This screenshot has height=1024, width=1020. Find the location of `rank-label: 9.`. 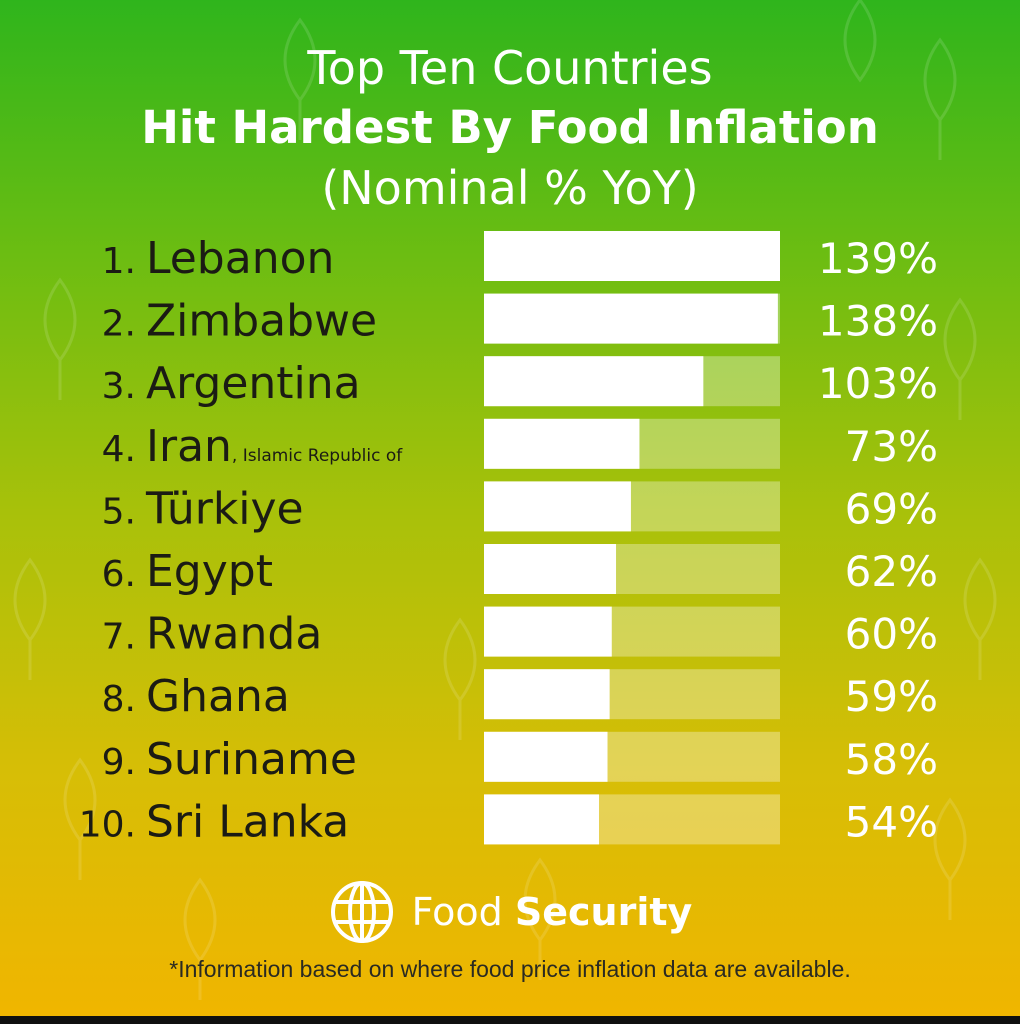

rank-label: 9. is located at coordinates (119, 762).